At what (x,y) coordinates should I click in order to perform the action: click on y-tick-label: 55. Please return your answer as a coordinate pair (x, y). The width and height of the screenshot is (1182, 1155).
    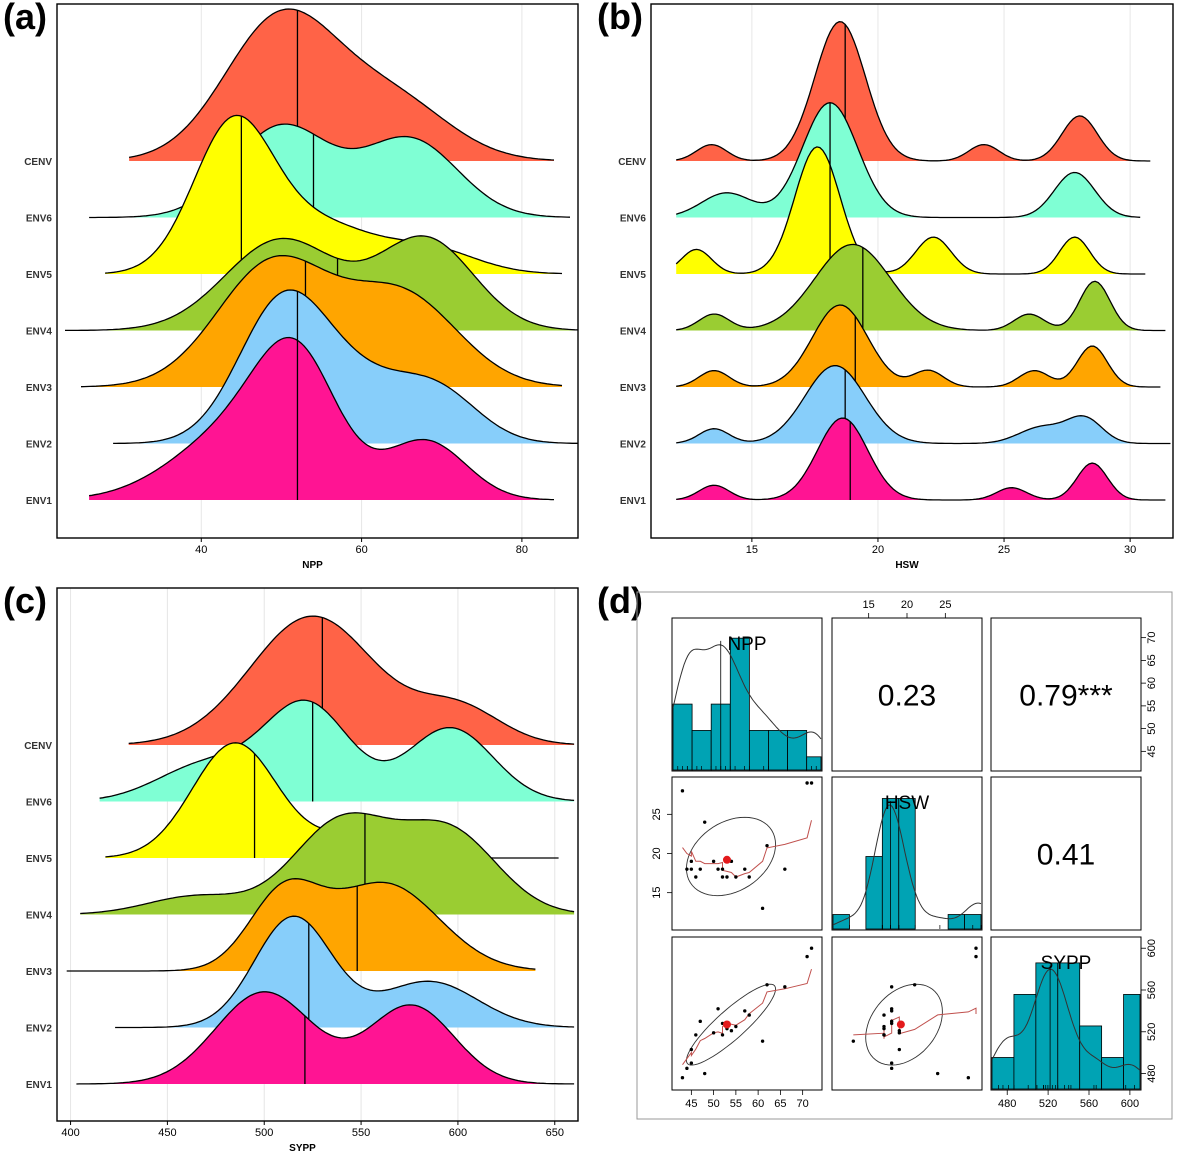
    Looking at the image, I should click on (1152, 706).